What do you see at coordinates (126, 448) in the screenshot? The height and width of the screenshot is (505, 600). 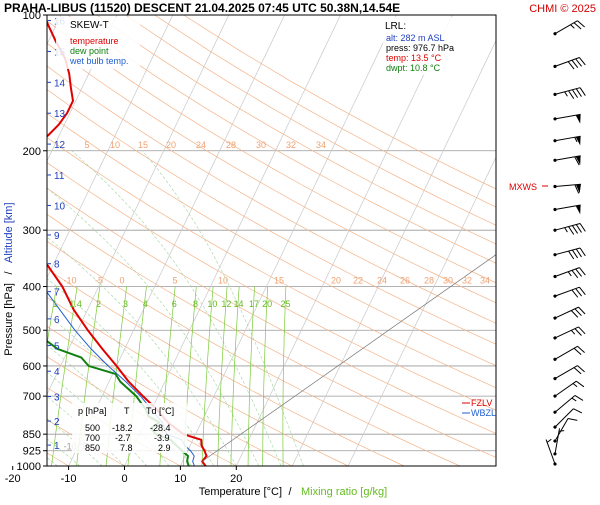 I see `table-row-t: 7.8` at bounding box center [126, 448].